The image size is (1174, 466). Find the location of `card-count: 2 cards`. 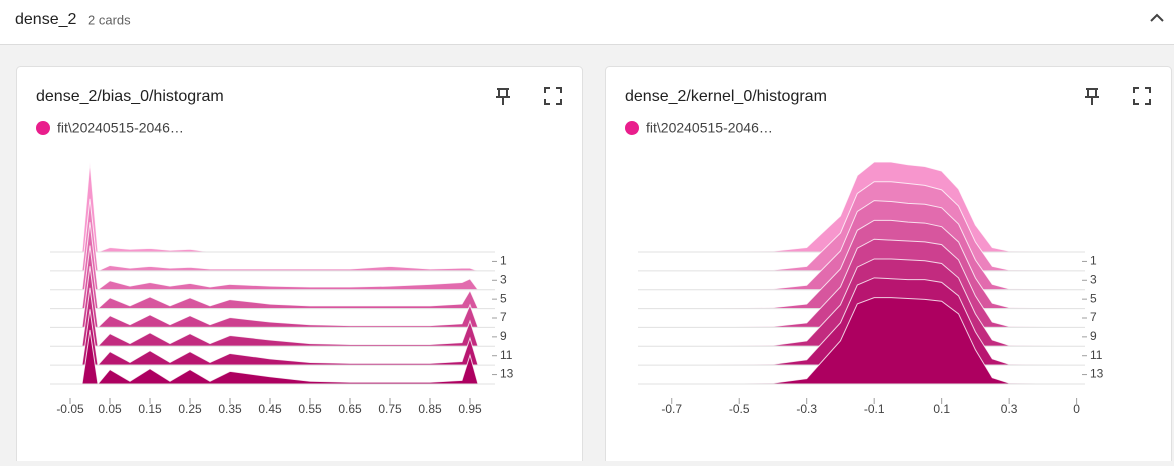

card-count: 2 cards is located at coordinates (109, 19).